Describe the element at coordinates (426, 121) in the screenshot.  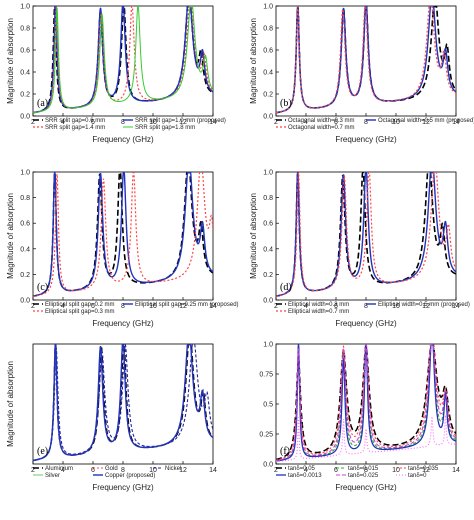
I see `legend-entry: Octagonal width=0.5 mm (proposed)` at that location.